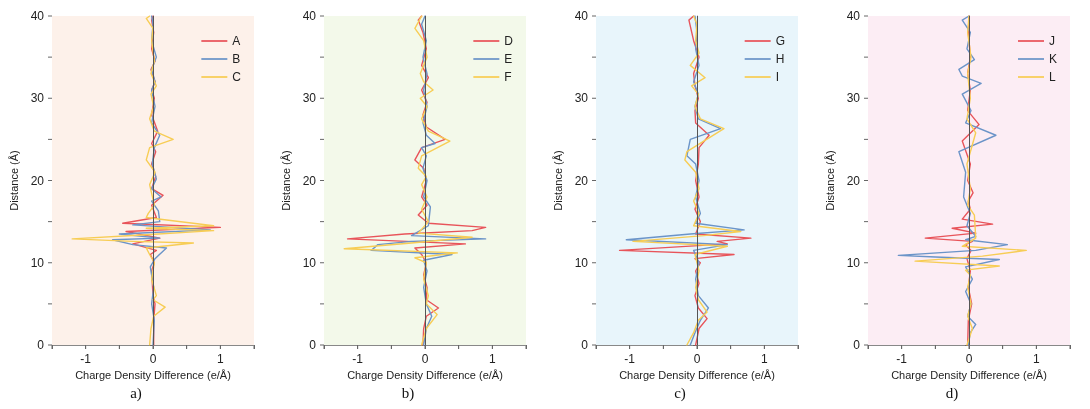  Describe the element at coordinates (136, 393) in the screenshot. I see `text: a)` at that location.